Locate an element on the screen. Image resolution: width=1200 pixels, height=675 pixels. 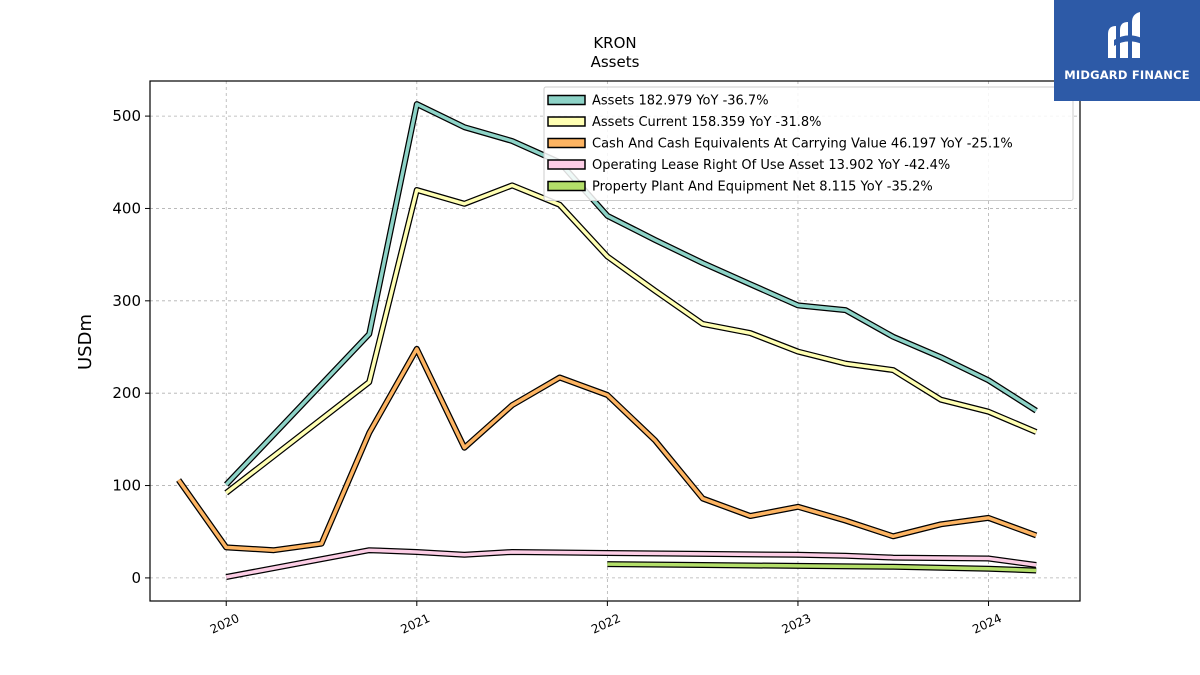
y-tick-label: 100 is located at coordinates (126, 486).